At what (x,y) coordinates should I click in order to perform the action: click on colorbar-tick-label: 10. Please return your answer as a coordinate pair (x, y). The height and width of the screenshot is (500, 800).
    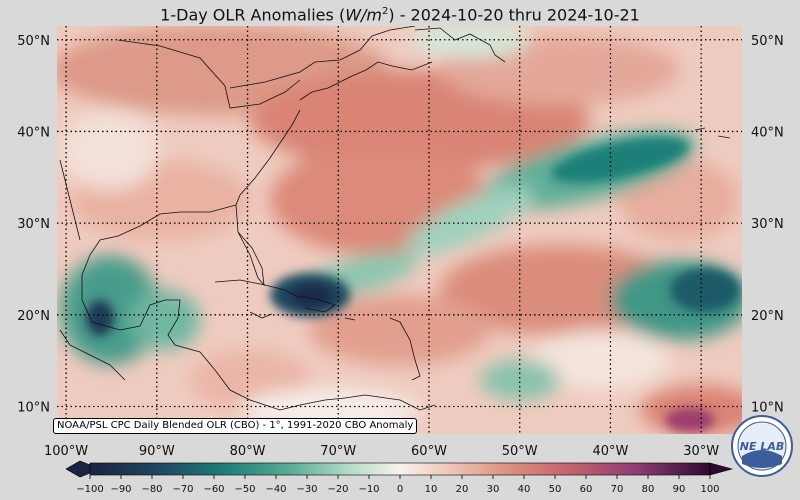
    Looking at the image, I should click on (431, 489).